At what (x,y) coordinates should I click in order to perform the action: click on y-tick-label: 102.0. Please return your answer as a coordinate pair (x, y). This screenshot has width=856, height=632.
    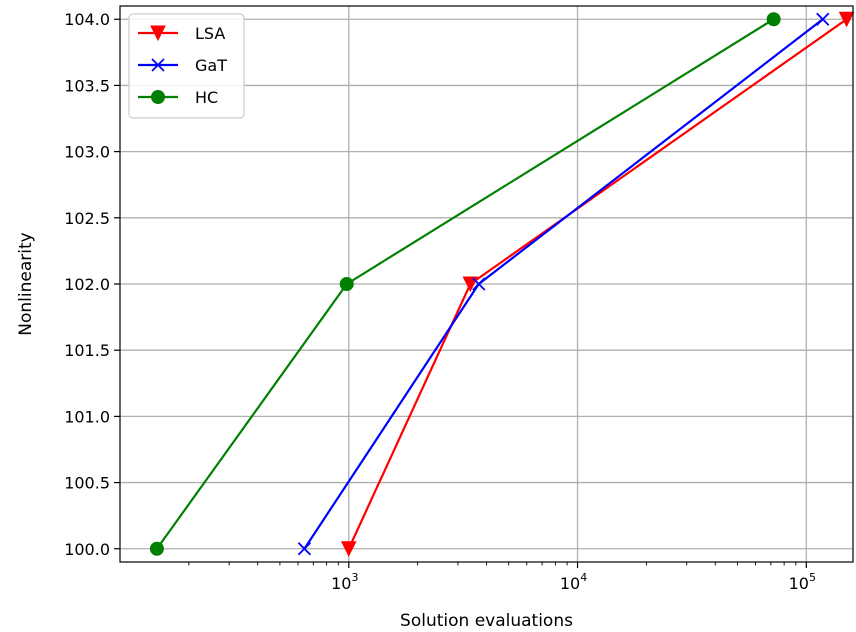
    Looking at the image, I should click on (87, 284).